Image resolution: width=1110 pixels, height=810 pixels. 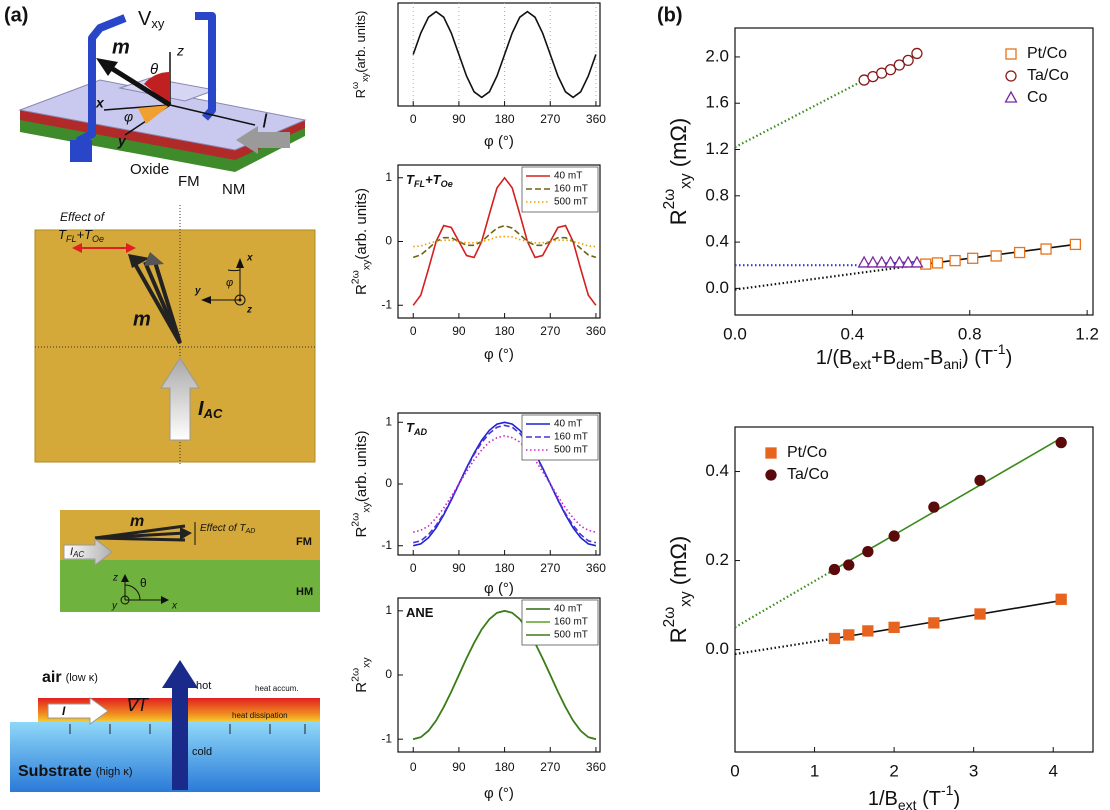 I want to click on label: Effect of TAD, so click(x=227, y=529).